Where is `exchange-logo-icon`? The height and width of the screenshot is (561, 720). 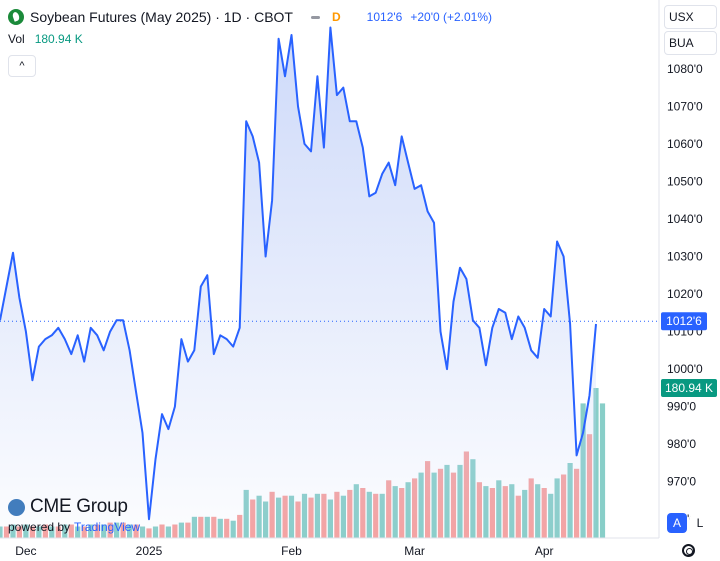
exchange-logo-icon is located at coordinates (16, 17).